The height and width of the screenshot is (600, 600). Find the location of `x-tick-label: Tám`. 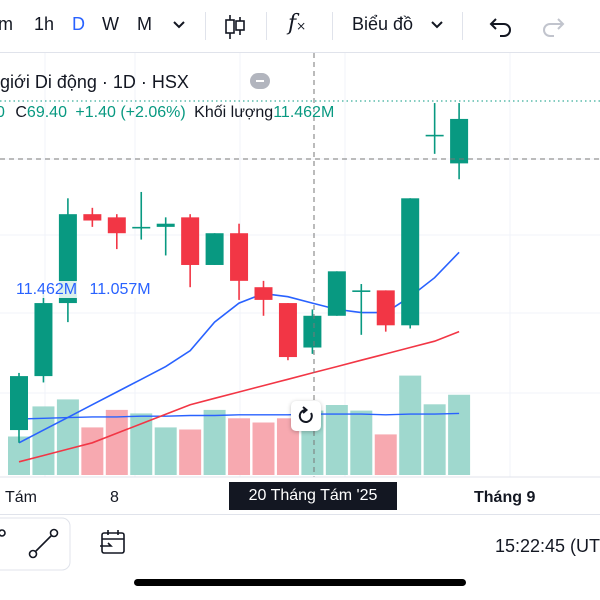

x-tick-label: Tám is located at coordinates (21, 497).